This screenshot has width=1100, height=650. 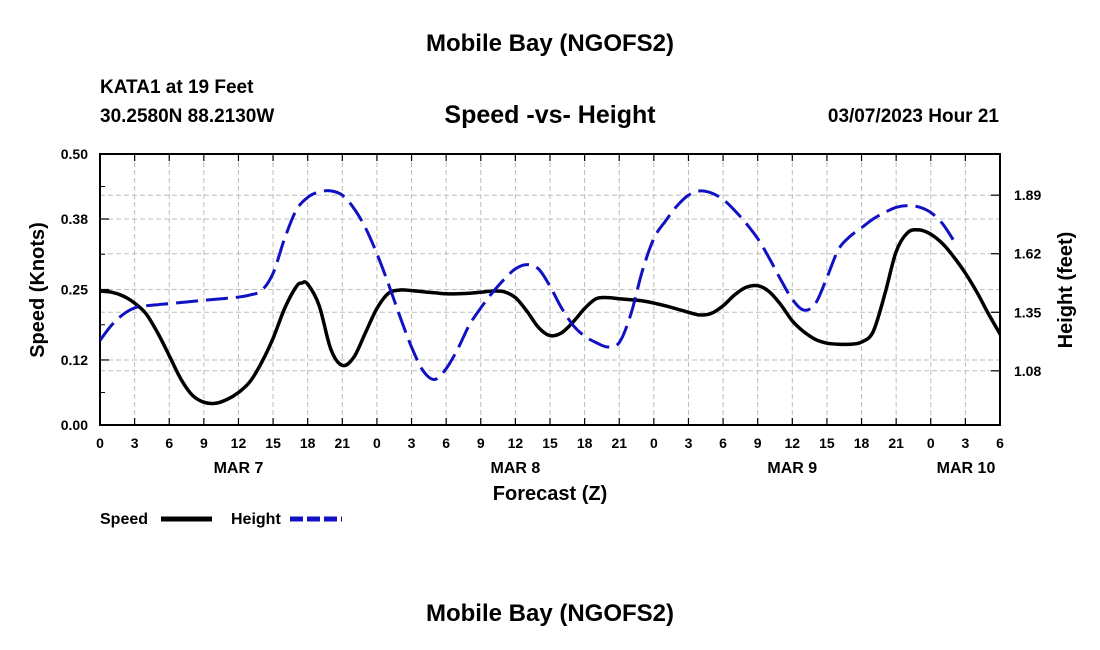 What do you see at coordinates (1027, 195) in the screenshot?
I see `y-right-tick-label: 1.89` at bounding box center [1027, 195].